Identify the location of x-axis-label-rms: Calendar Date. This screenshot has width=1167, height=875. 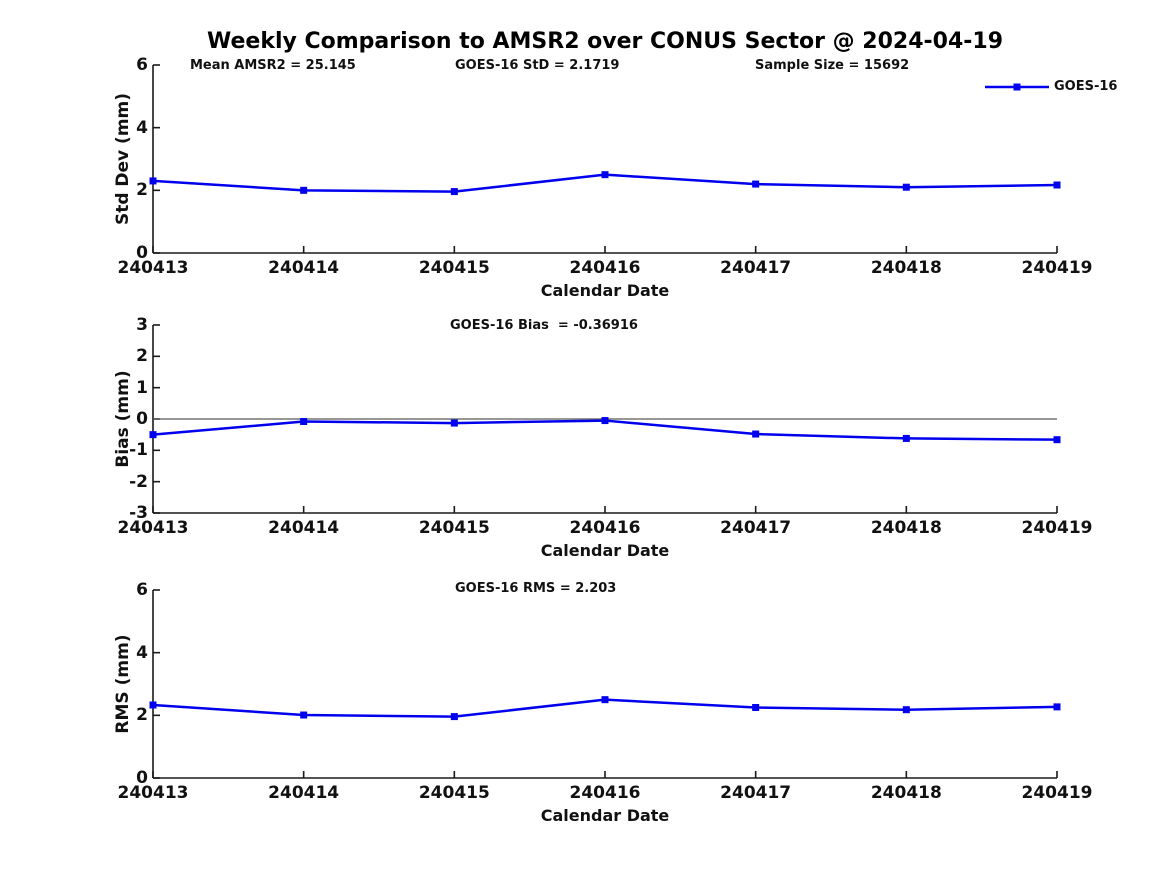
(605, 815).